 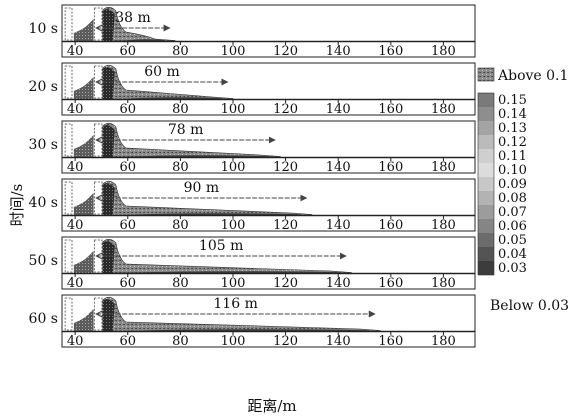 I want to click on colorbar-level-label: 0.03, so click(x=512, y=268).